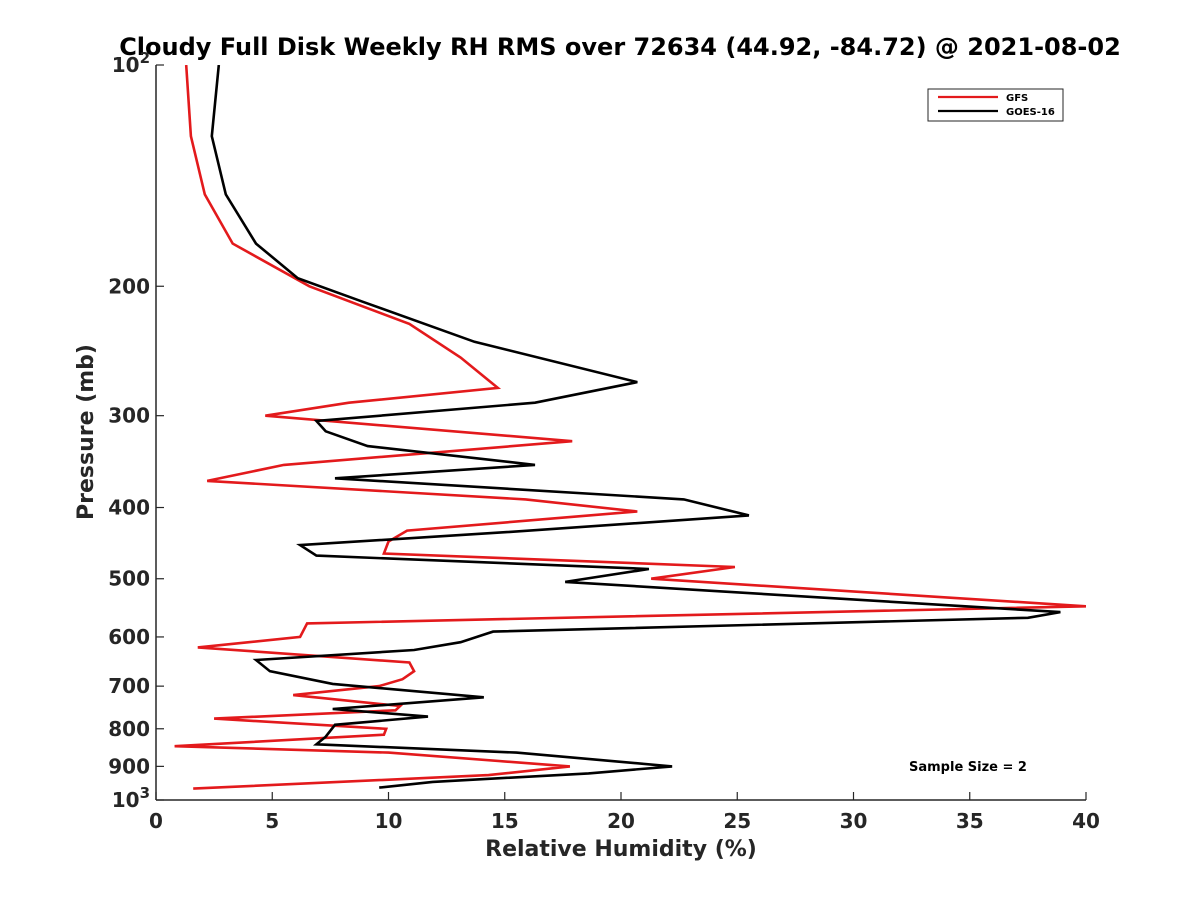  I want to click on x-tick-label: 15, so click(505, 821).